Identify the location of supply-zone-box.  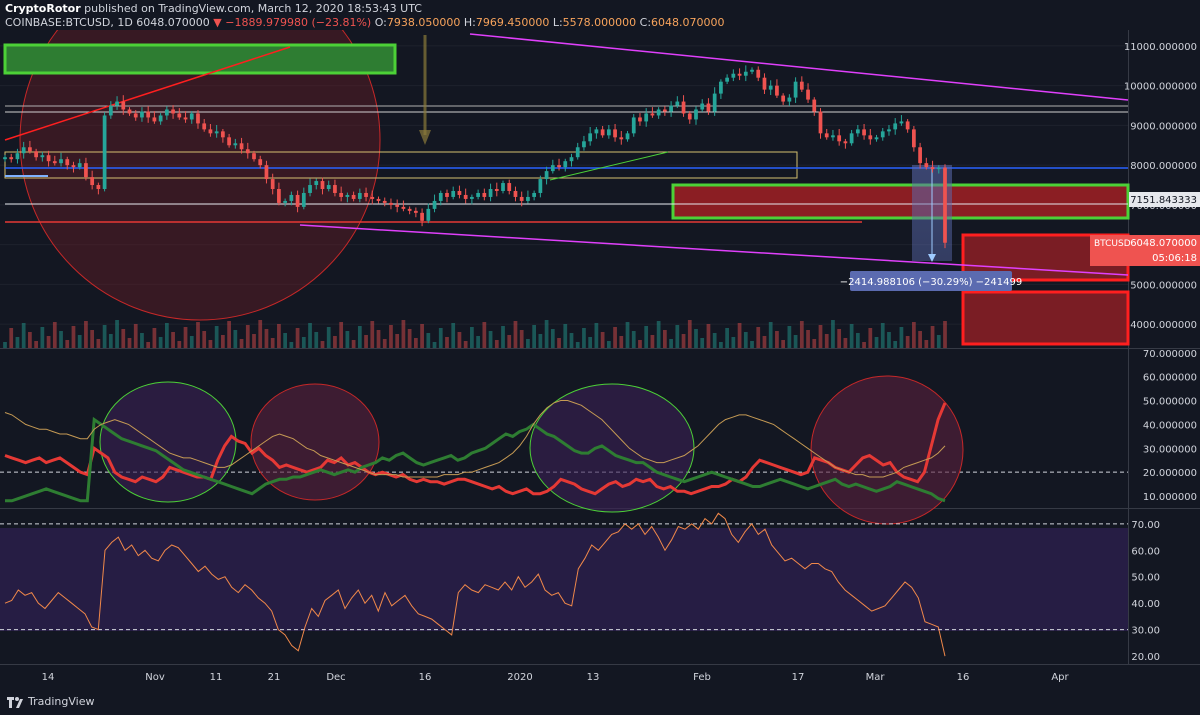
(900, 201).